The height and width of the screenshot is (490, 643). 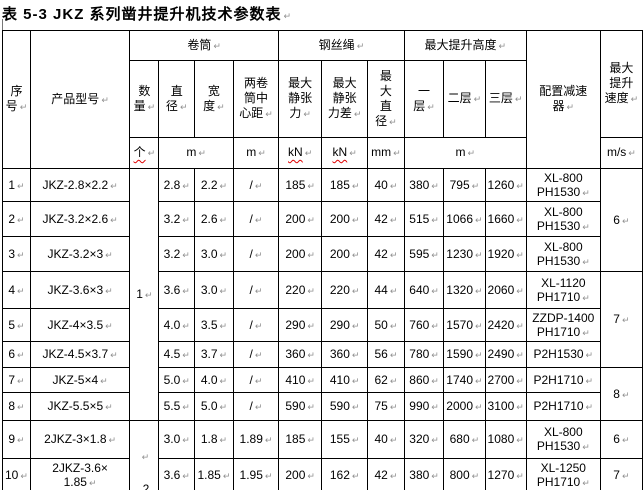 What do you see at coordinates (464, 406) in the screenshot?
I see `cell-h2: 2000` at bounding box center [464, 406].